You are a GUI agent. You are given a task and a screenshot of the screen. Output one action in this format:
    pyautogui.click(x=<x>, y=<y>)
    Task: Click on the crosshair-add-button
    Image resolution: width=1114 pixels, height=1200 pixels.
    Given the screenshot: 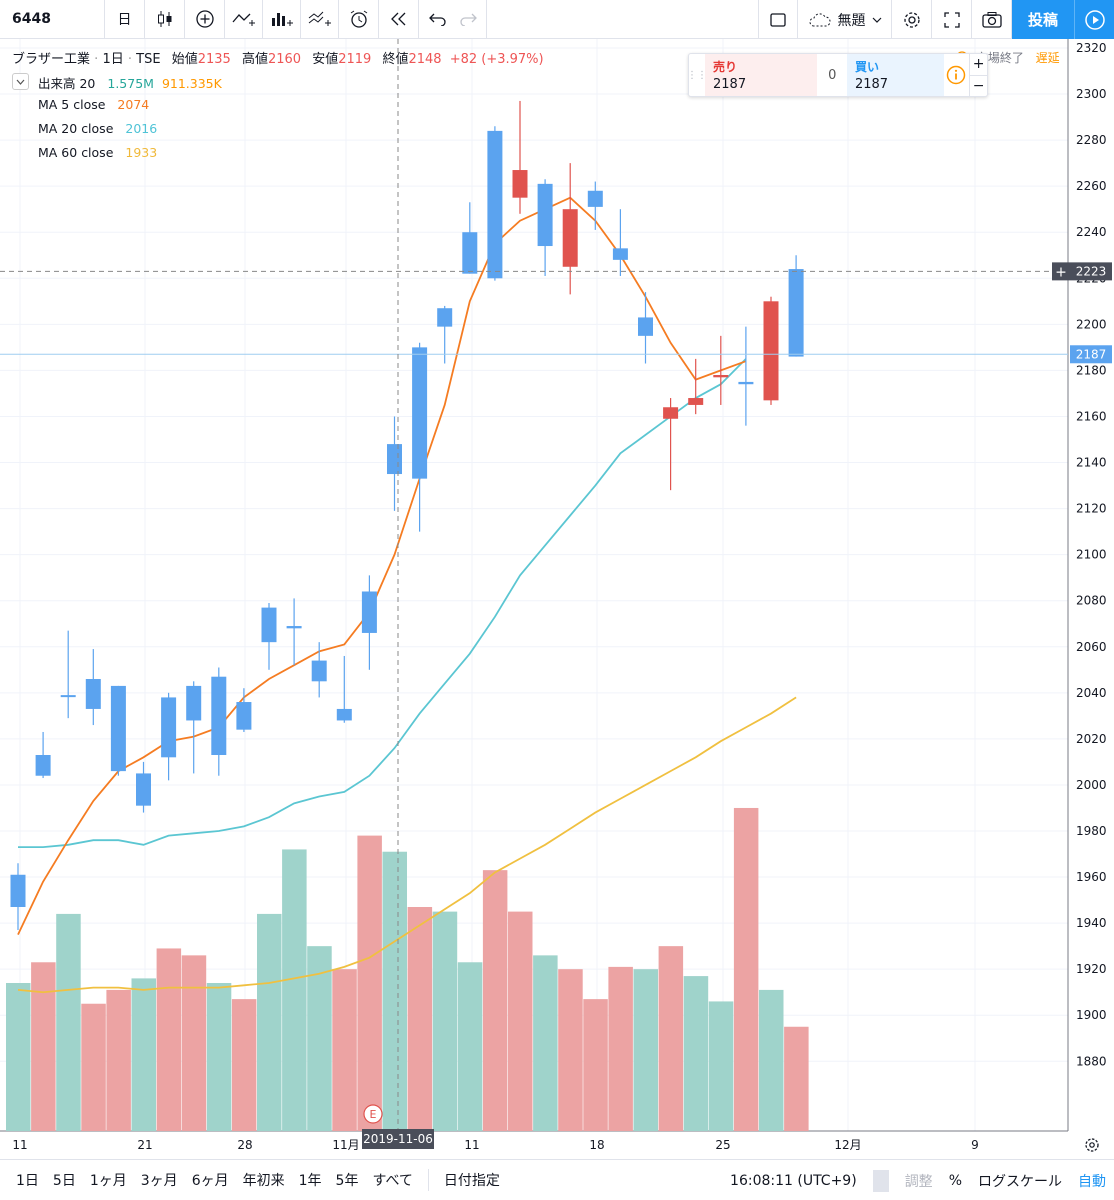 What is the action you would take?
    pyautogui.click(x=1061, y=271)
    